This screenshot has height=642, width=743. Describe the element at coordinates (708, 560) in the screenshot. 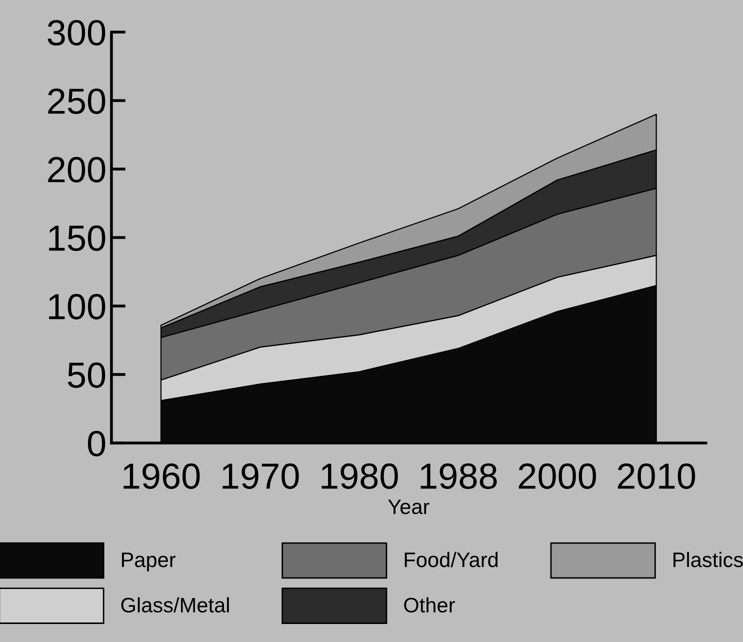

I see `legend-label: Plastics` at that location.